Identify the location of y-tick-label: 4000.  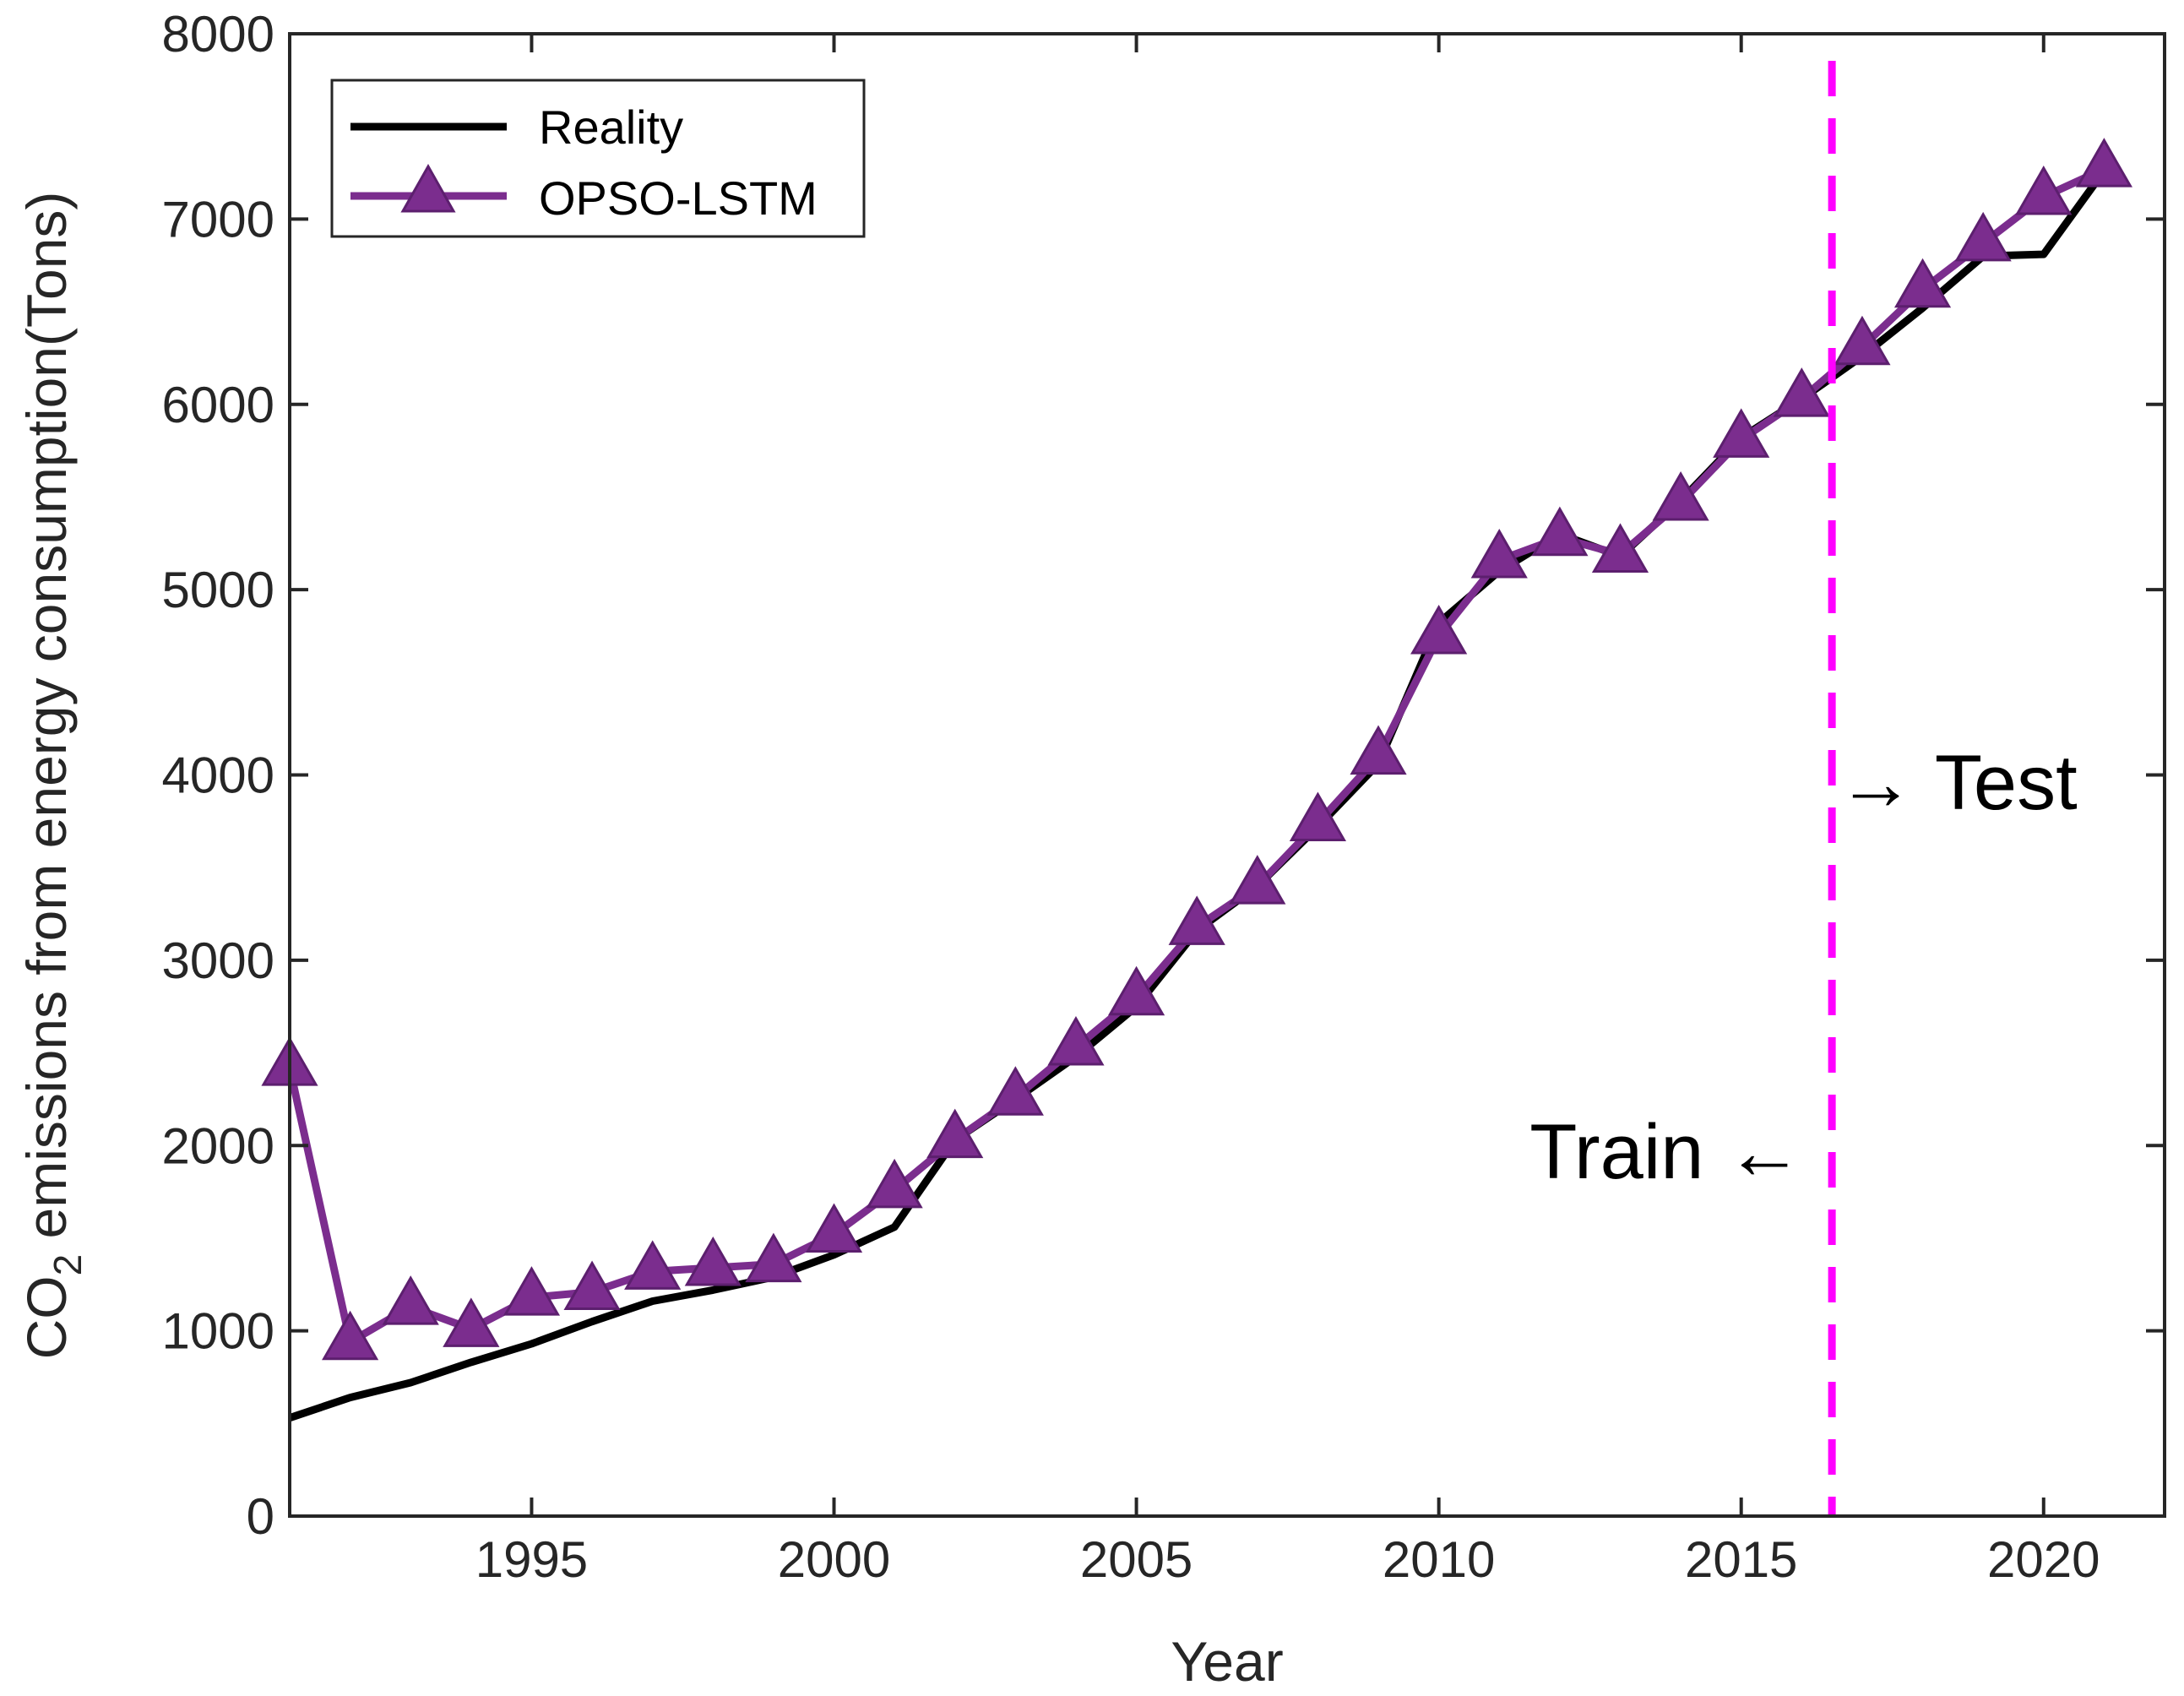
(218, 775).